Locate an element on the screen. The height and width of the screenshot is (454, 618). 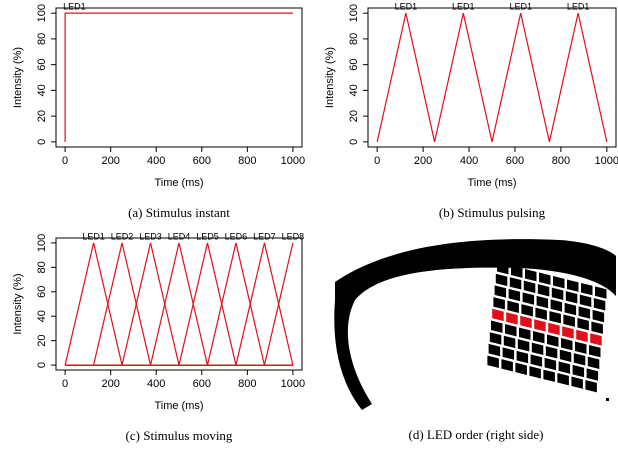
caption: (d) LED order (right side) is located at coordinates (475, 434).